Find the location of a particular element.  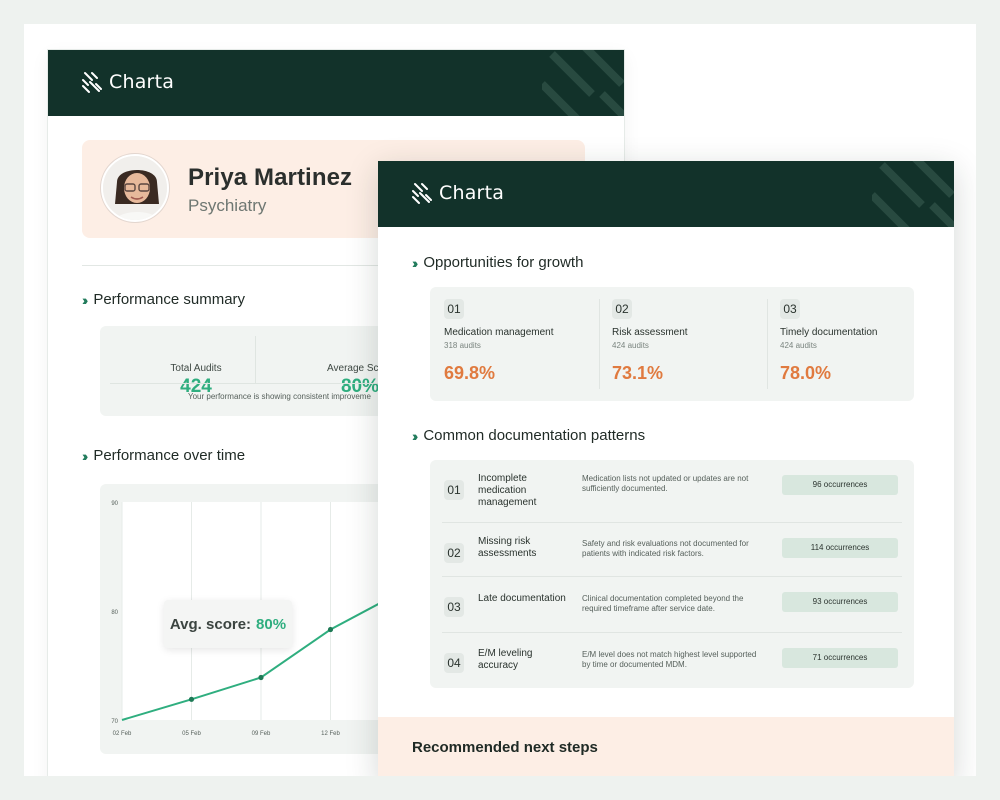

metric-value: 80% is located at coordinates (360, 386).